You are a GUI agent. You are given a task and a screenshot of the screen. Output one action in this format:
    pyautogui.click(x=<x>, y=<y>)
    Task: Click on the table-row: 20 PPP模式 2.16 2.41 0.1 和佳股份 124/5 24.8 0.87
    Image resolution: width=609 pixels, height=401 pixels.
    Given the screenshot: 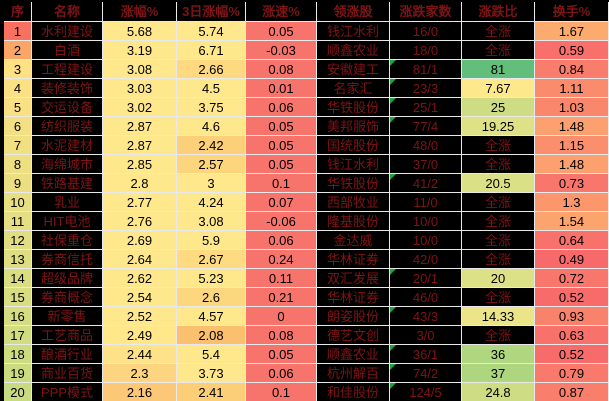 What is the action you would take?
    pyautogui.click(x=306, y=392)
    